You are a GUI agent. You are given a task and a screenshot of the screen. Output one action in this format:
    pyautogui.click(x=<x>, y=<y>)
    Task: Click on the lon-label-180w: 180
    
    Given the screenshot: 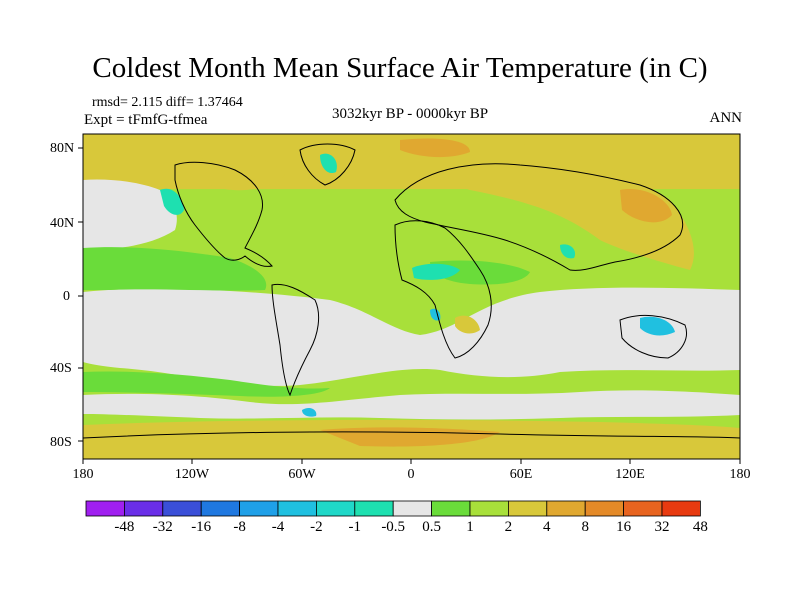 What is the action you would take?
    pyautogui.click(x=83, y=474)
    